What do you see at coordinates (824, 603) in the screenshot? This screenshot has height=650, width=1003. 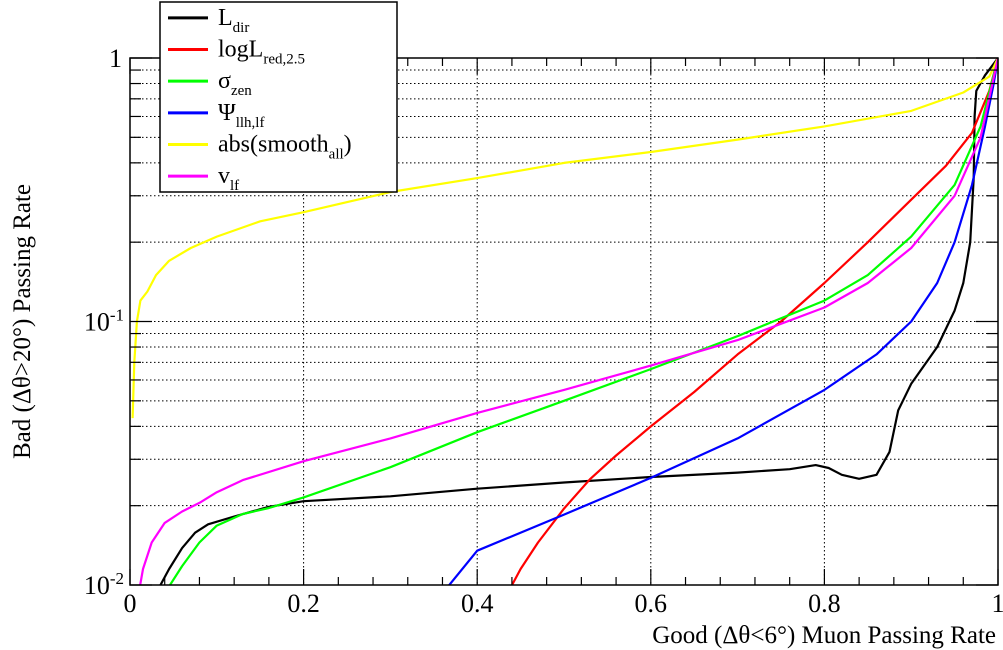 I see `x-tick-label: 0.8` at bounding box center [824, 603].